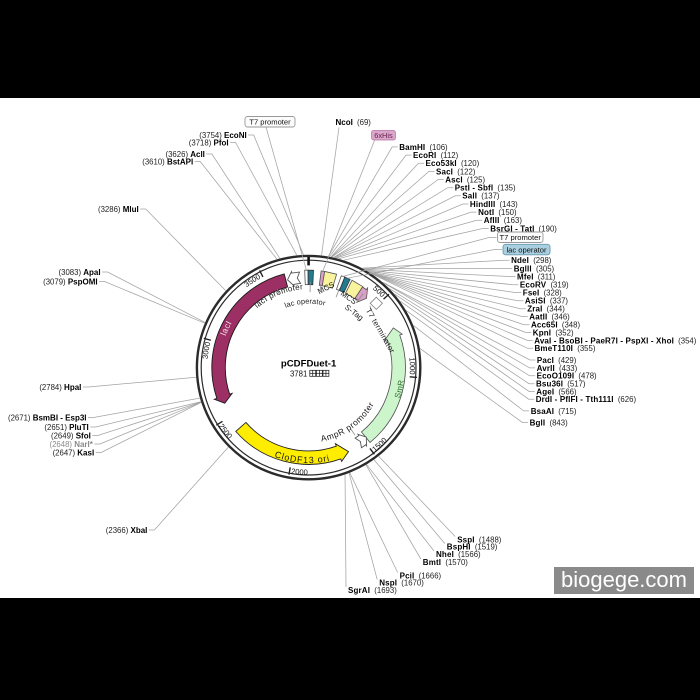  Describe the element at coordinates (354, 313) in the screenshot. I see `svg-text: S-Tag` at that location.